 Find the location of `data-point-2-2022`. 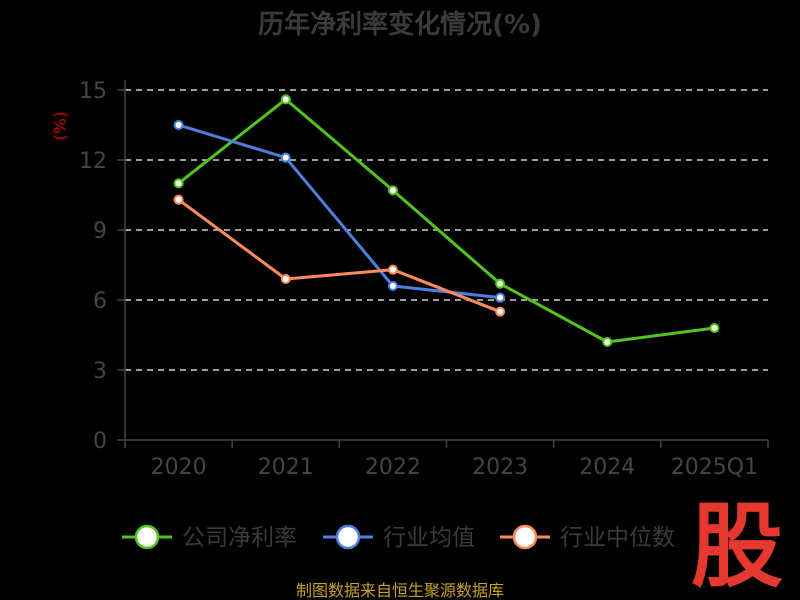

data-point-2-2022 is located at coordinates (392, 269).